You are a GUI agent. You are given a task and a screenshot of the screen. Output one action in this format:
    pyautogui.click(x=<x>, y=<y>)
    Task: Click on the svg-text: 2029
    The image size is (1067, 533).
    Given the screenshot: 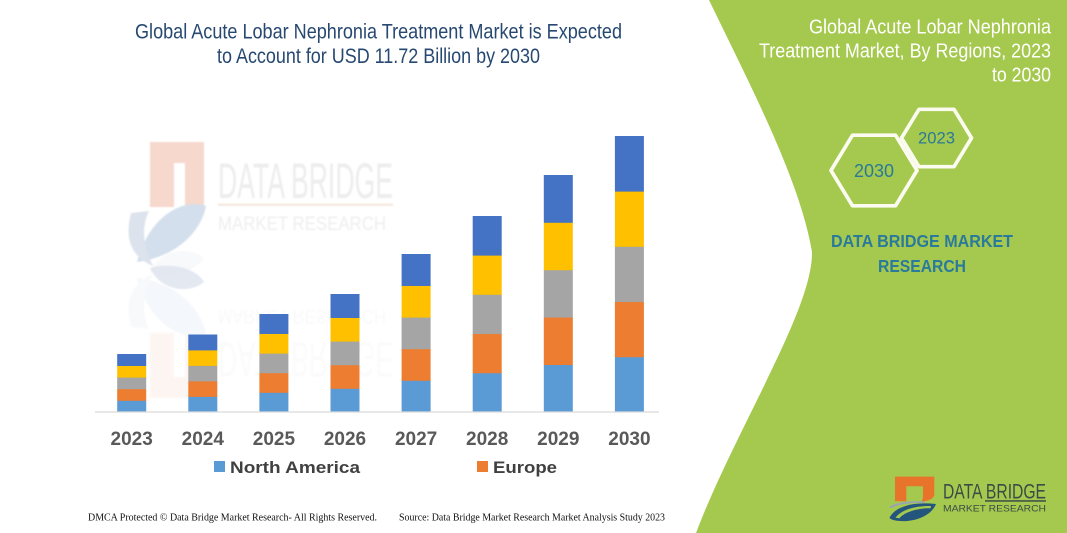 What is the action you would take?
    pyautogui.click(x=558, y=439)
    